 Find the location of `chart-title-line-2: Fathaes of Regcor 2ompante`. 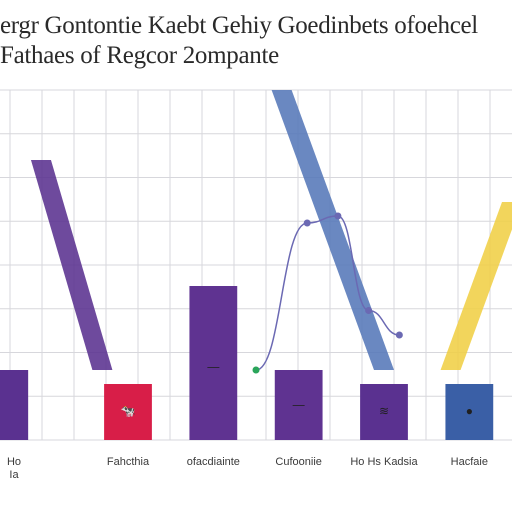

chart-title-line-2: Fathaes of Regcor 2ompante is located at coordinates (139, 55).